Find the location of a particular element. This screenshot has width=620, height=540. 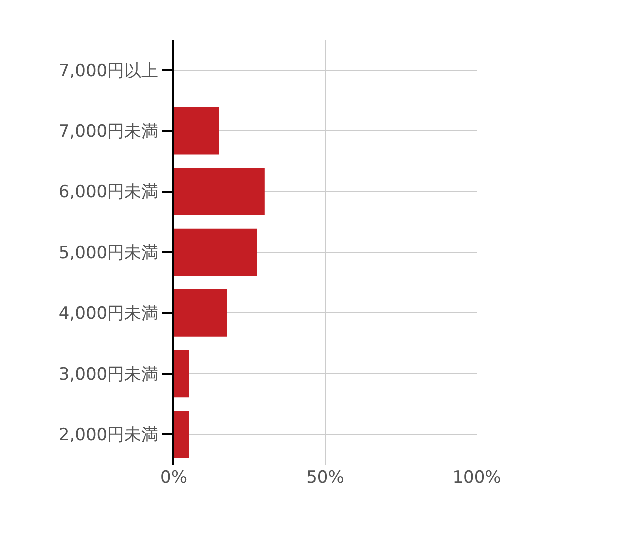

y-tick-label: 7,000円未満 is located at coordinates (108, 132).